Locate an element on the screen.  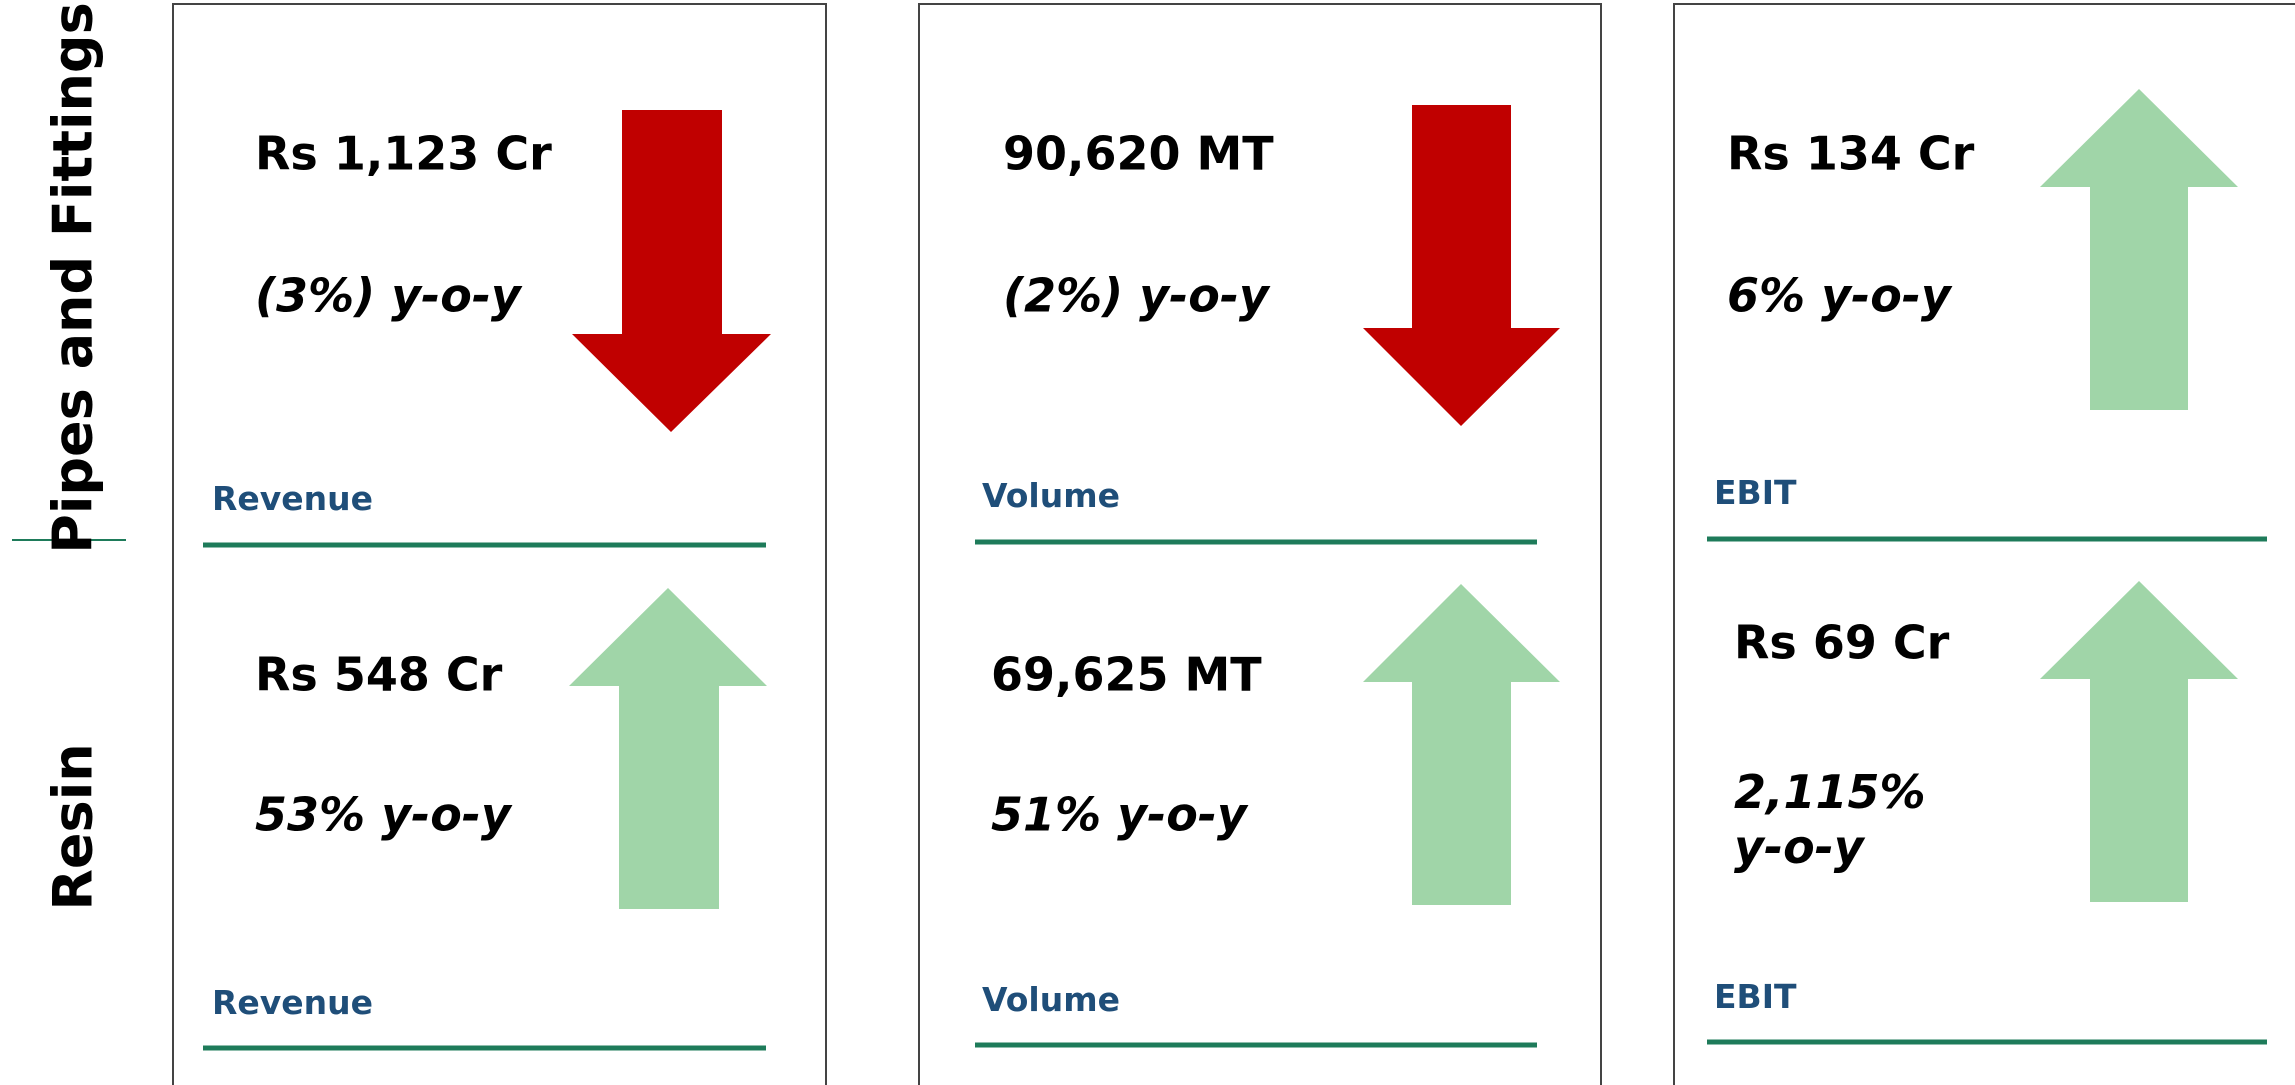
segment-name: Resin is located at coordinates (73, 827).